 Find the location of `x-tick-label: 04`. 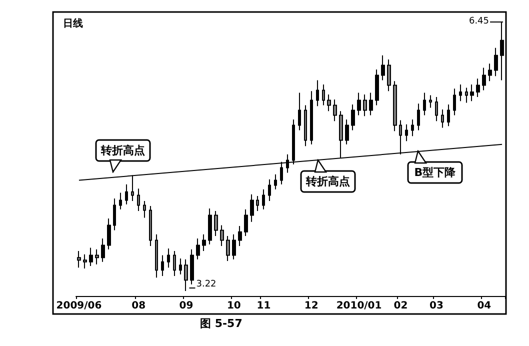

x-tick-label: 04 is located at coordinates (484, 306).